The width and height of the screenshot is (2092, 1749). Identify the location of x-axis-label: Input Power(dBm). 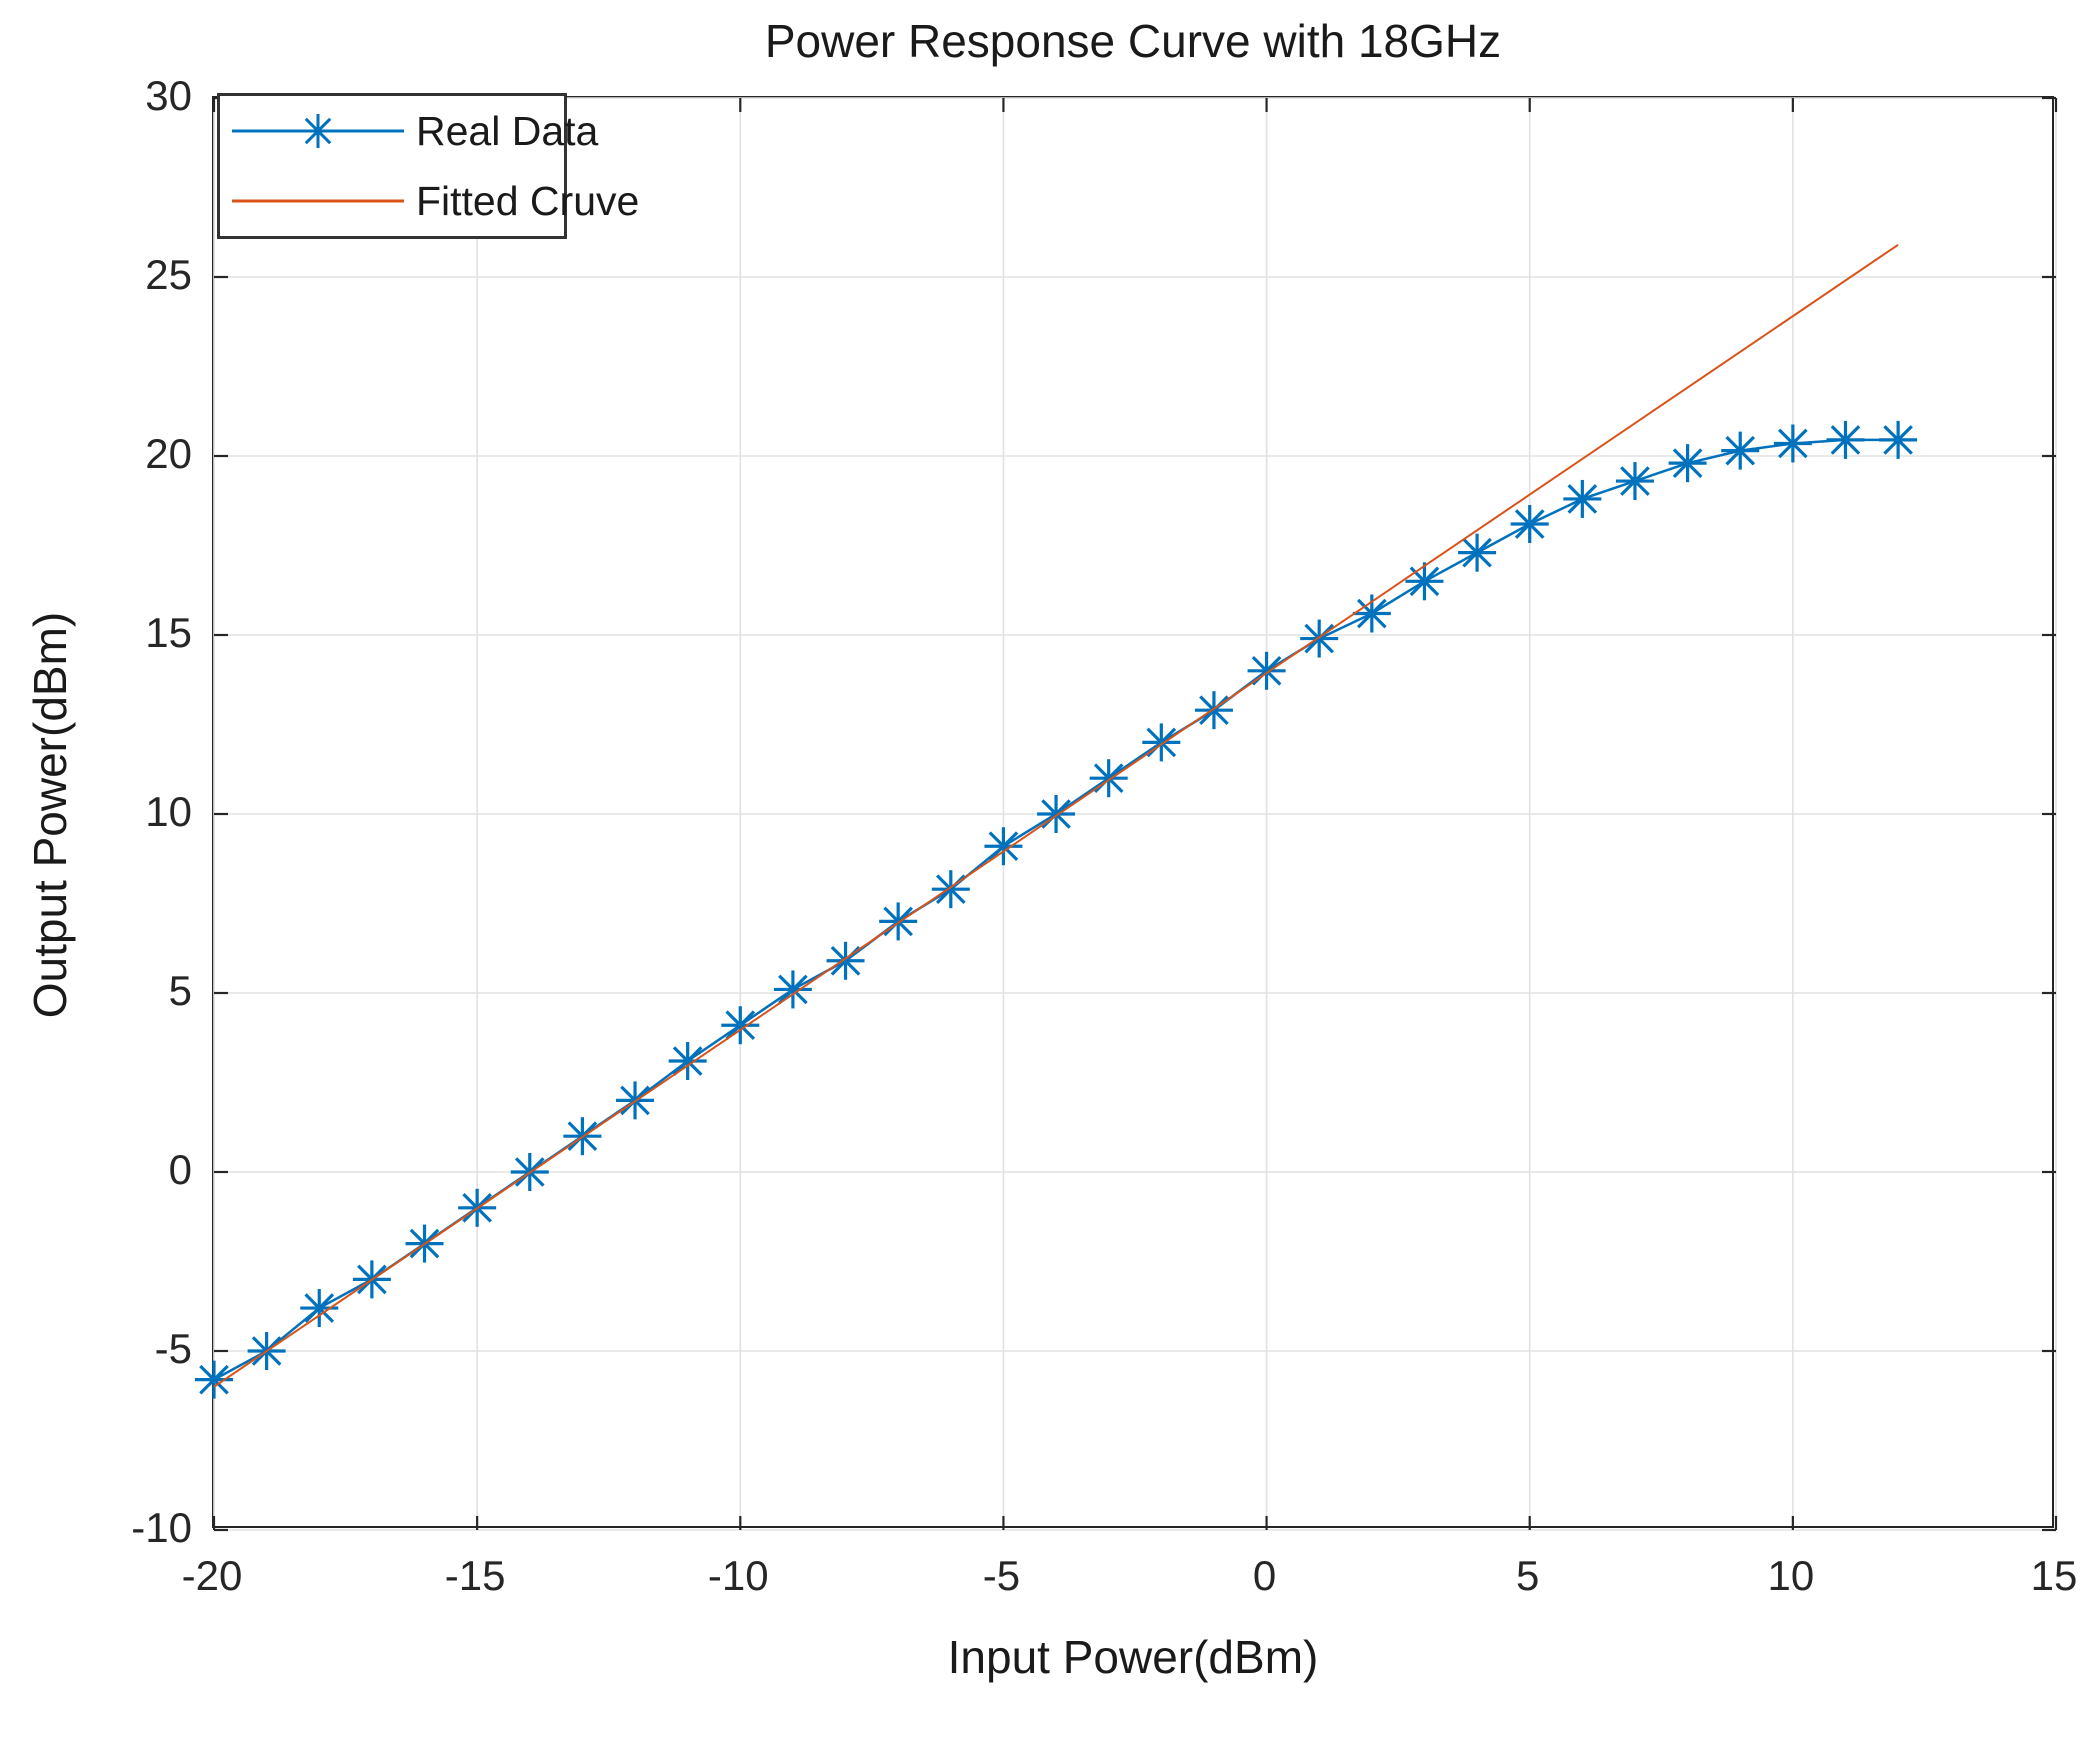
(1133, 1657).